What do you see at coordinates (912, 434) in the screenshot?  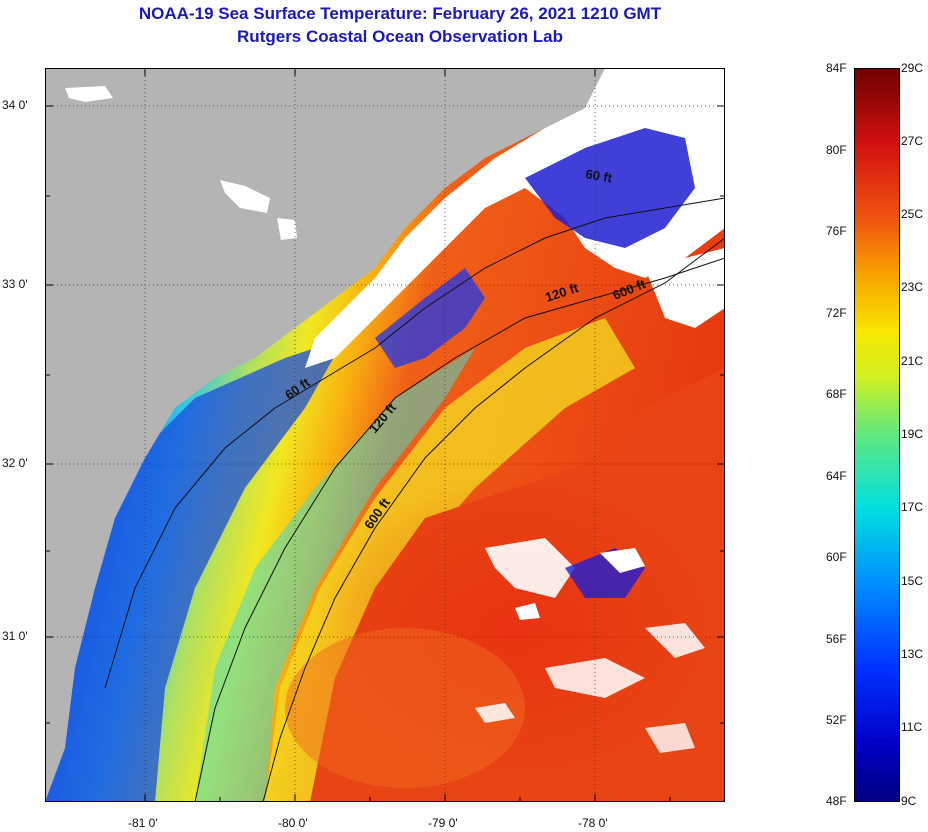 I see `colorbar-c-19: 19C` at bounding box center [912, 434].